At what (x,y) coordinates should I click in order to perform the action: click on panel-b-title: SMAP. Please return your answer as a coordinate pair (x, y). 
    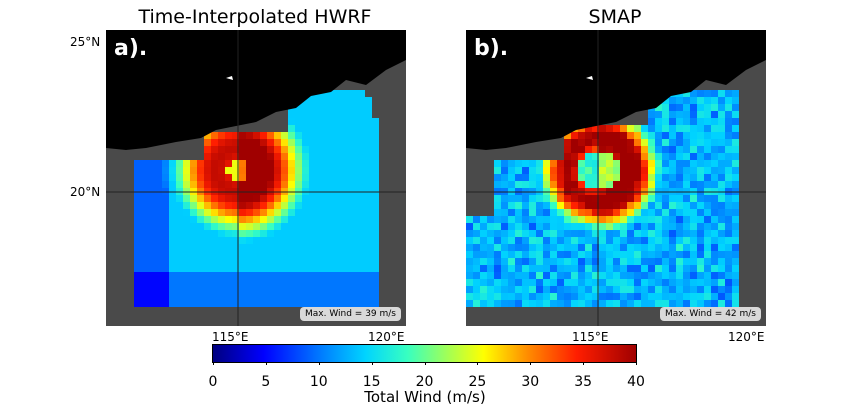
    Looking at the image, I should click on (615, 17).